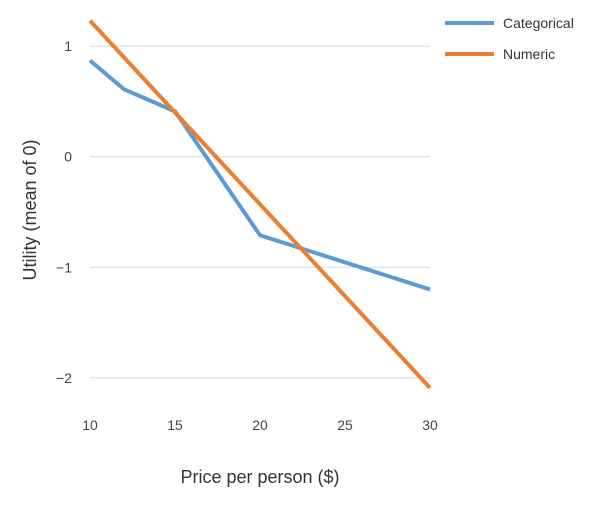 This screenshot has height=506, width=601. Describe the element at coordinates (30, 209) in the screenshot. I see `y-axis-label: Utility (mean of 0)` at that location.